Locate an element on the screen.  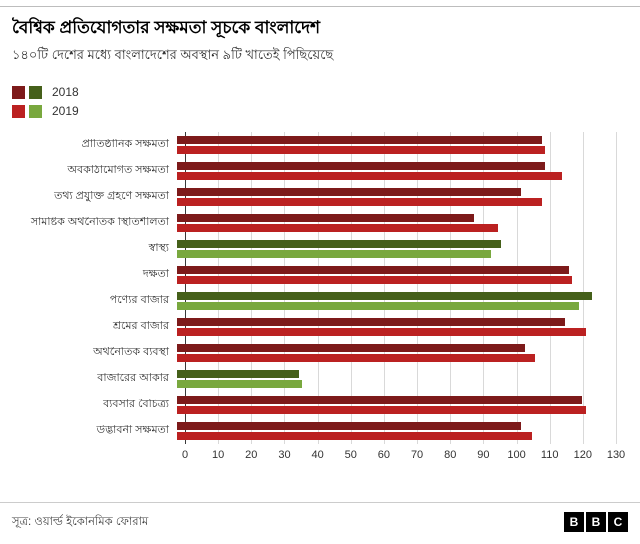
x-tick-label: 60 is located at coordinates (384, 455).